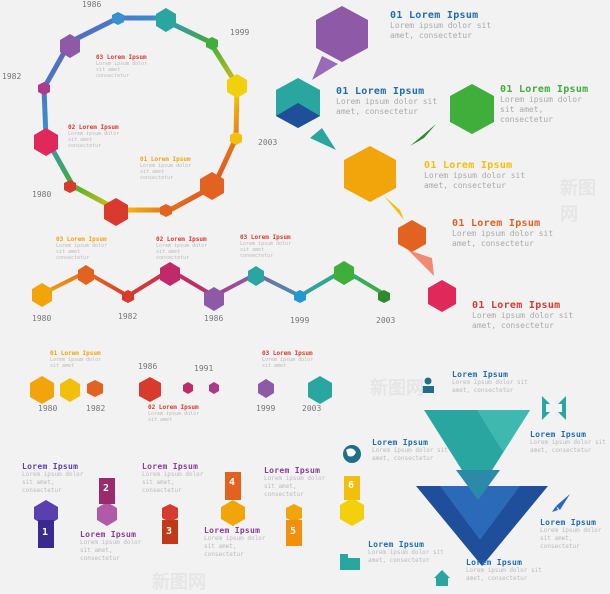 Image resolution: width=610 pixels, height=594 pixels. What do you see at coordinates (128, 316) in the screenshot?
I see `zigzag-year-1982: 1982` at bounding box center [128, 316].